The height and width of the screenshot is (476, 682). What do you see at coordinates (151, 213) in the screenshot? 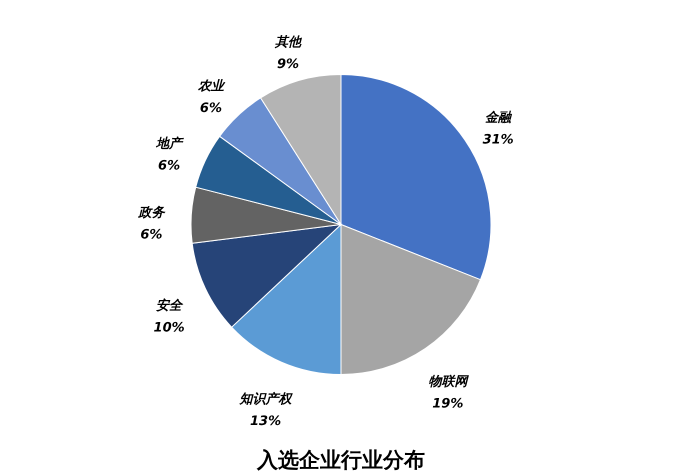
I see `slice-label: 政务` at bounding box center [151, 213].